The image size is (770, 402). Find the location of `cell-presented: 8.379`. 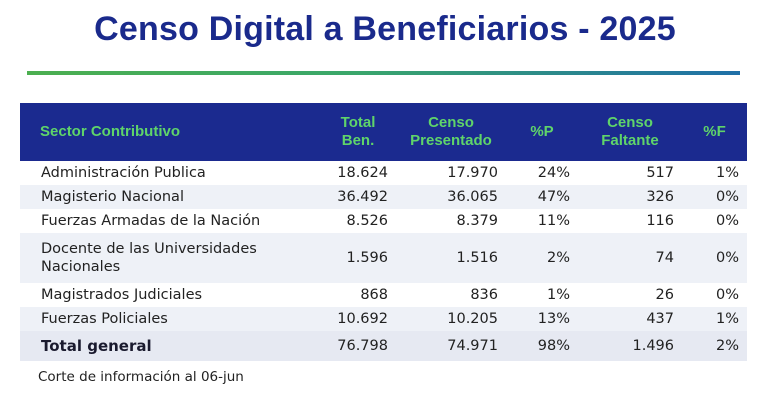

cell-presented: 8.379 is located at coordinates (477, 221).